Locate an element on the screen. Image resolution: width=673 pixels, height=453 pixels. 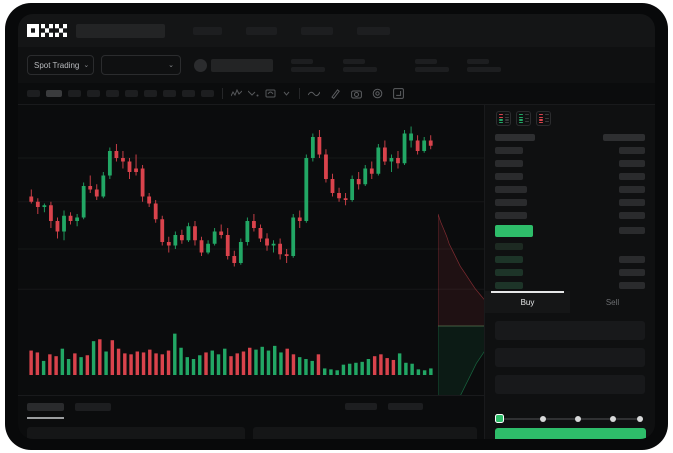
orderbook-bids-icon is located at coordinates (523, 118).